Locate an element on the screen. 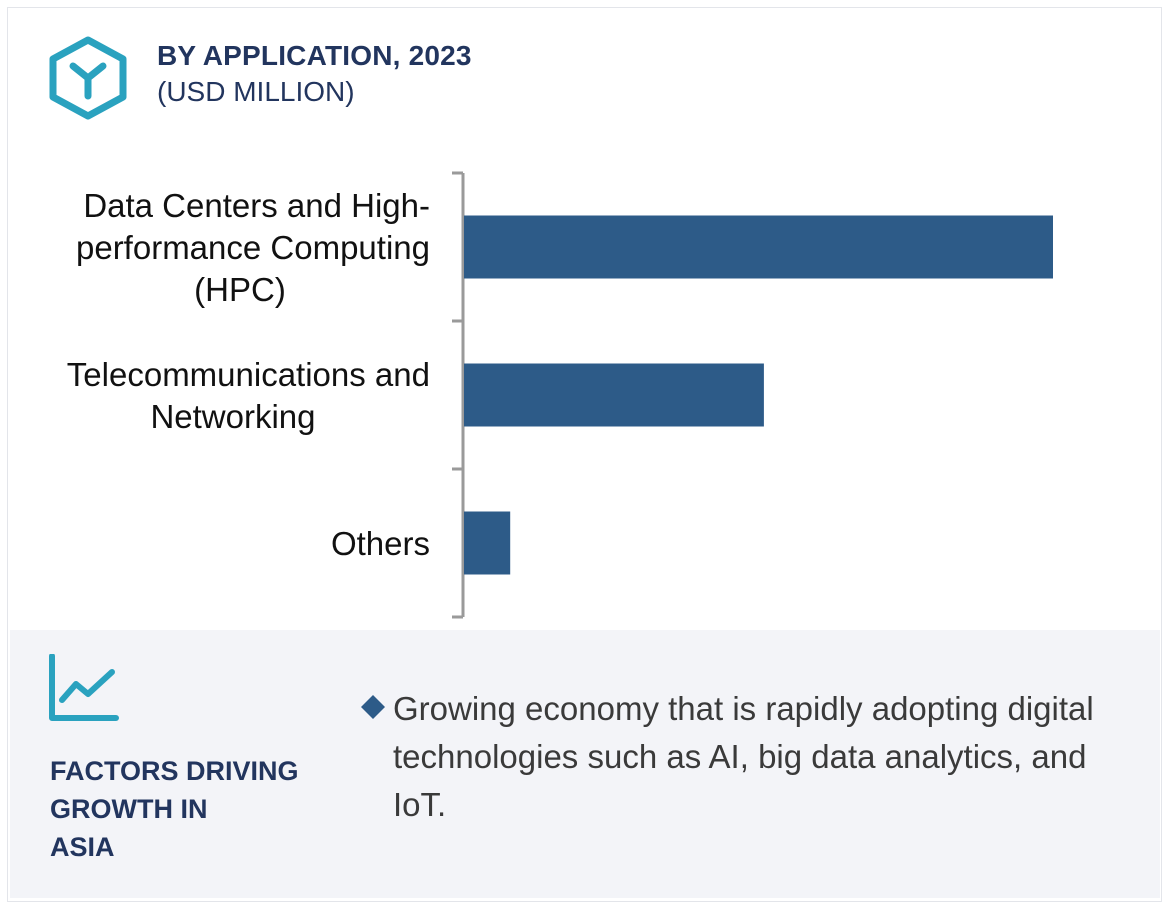  category-label-0-line-2: (HPC) is located at coordinates (240, 289).